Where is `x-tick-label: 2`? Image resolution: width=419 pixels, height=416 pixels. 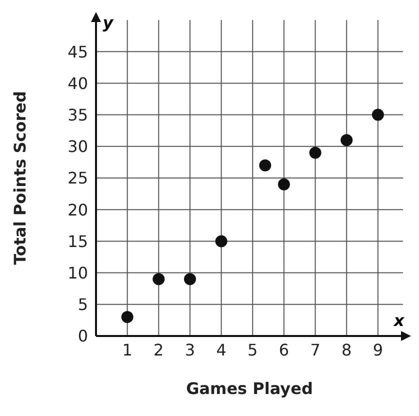 x-tick-label: 2 is located at coordinates (159, 350).